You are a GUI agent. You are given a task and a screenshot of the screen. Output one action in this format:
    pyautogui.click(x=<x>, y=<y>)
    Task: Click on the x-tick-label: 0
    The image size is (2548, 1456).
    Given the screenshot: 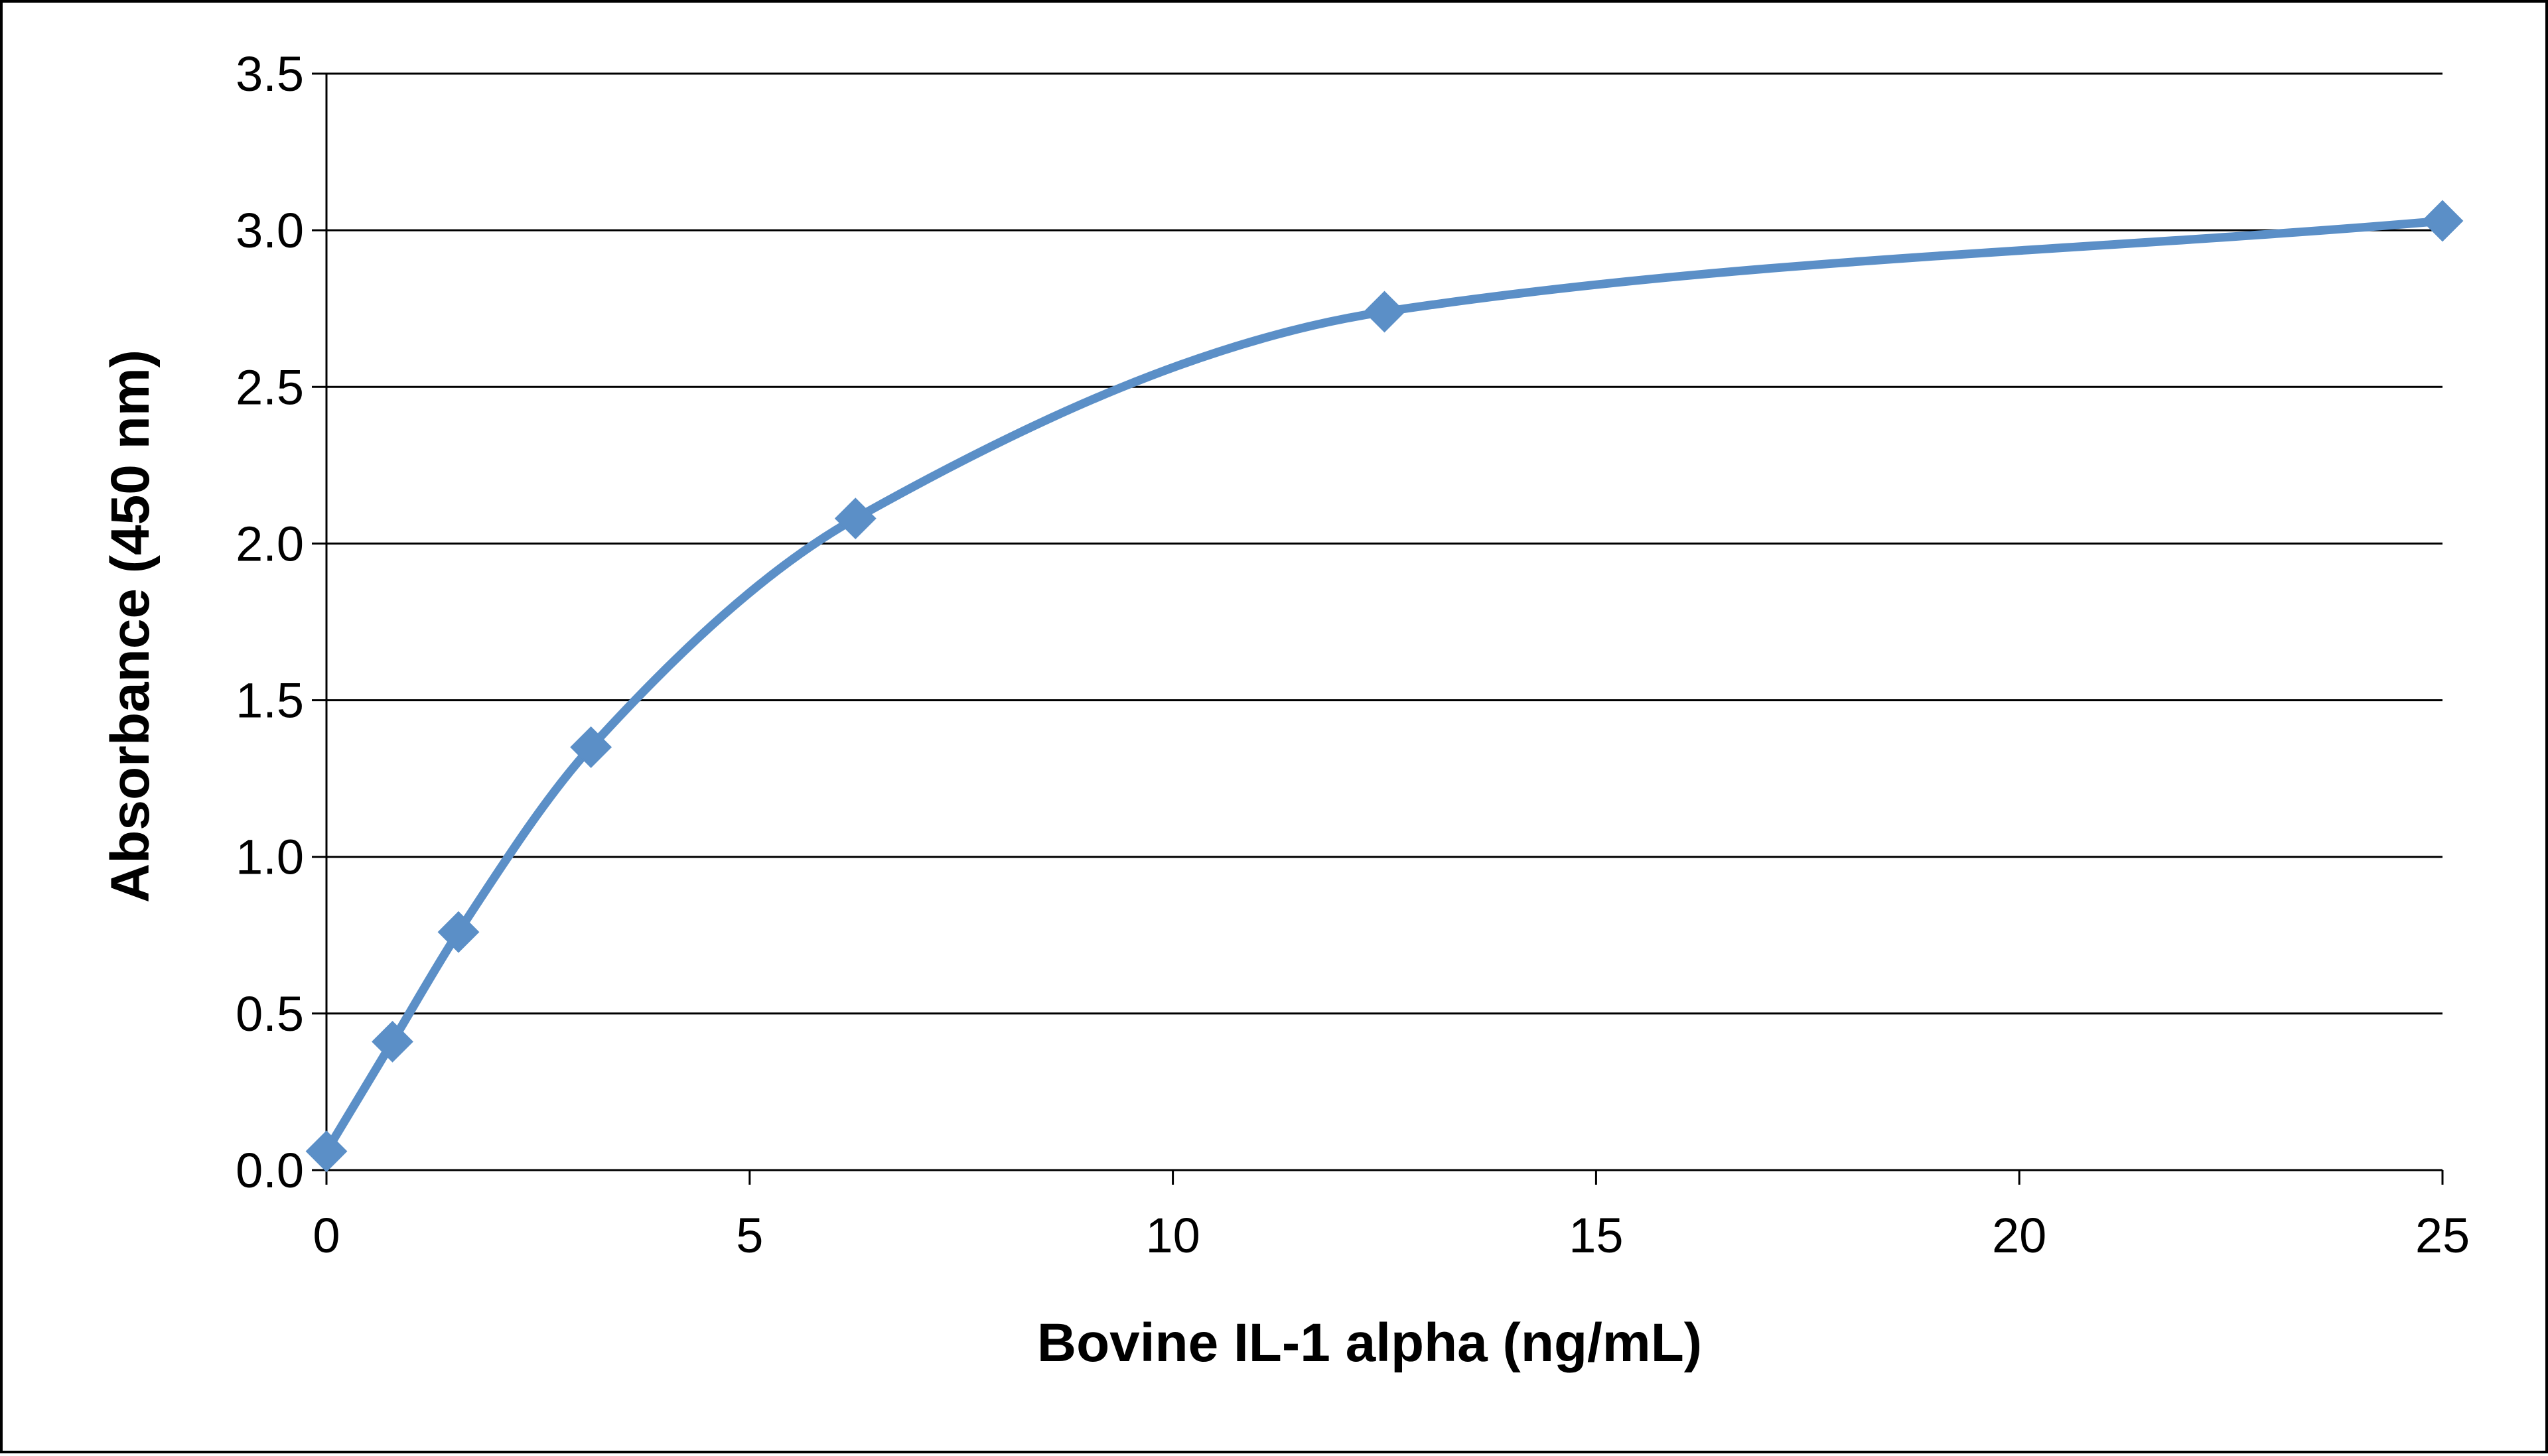 What is the action you would take?
    pyautogui.click(x=327, y=1235)
    